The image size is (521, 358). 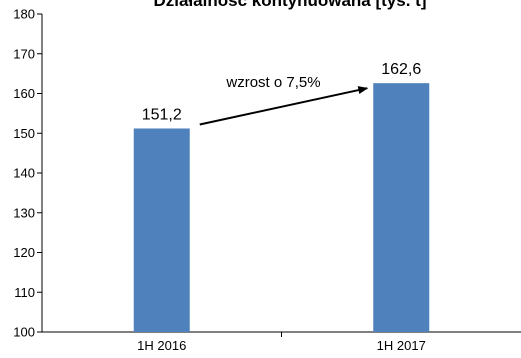 What do you see at coordinates (284, 106) in the screenshot?
I see `growth-arrow` at bounding box center [284, 106].